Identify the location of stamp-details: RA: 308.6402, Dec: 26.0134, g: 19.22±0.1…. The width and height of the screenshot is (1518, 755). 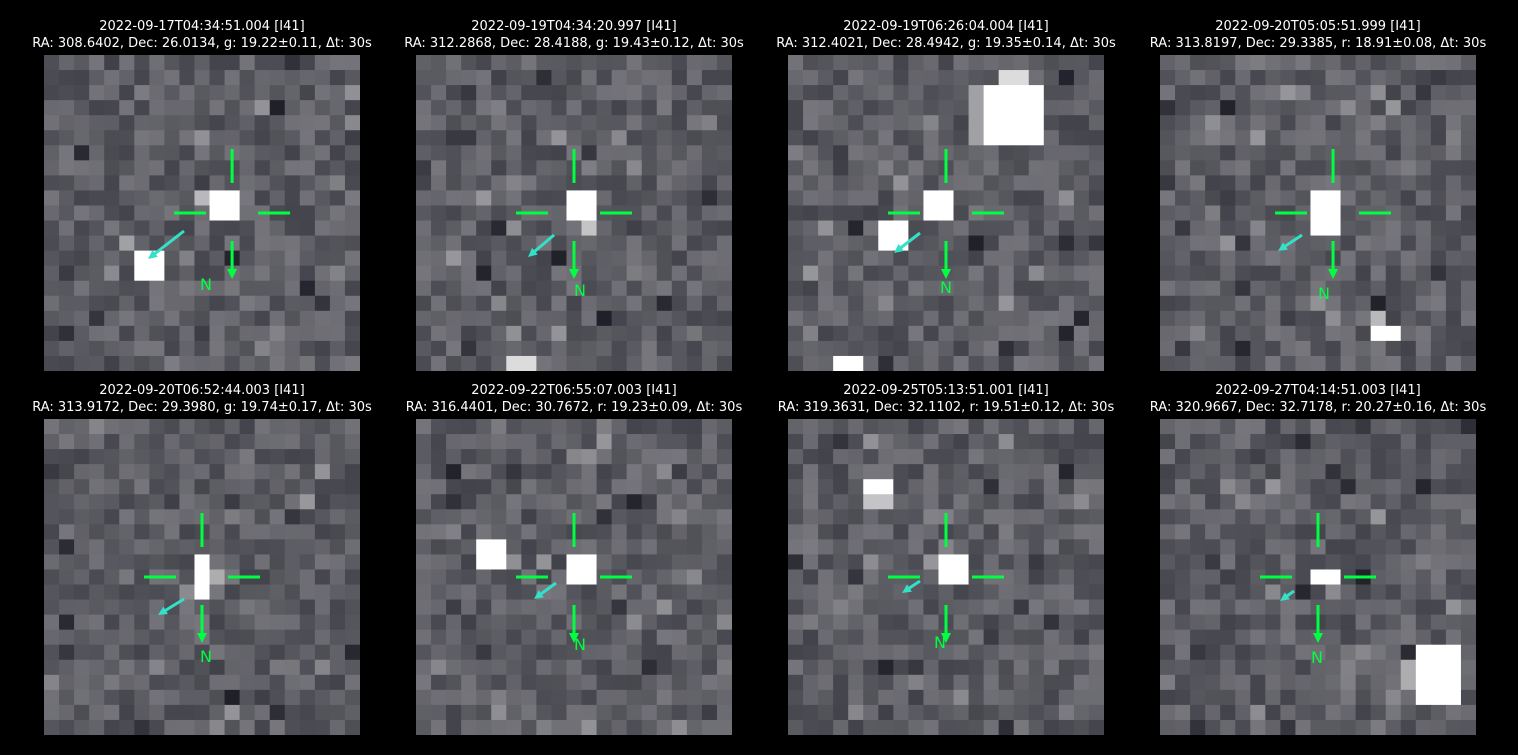
(202, 43).